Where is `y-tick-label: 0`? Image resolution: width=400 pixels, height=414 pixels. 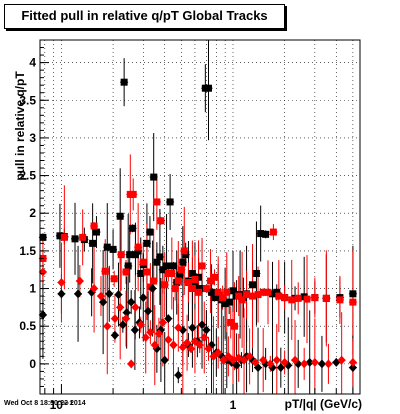
y-tick-label: 0 is located at coordinates (32, 364).